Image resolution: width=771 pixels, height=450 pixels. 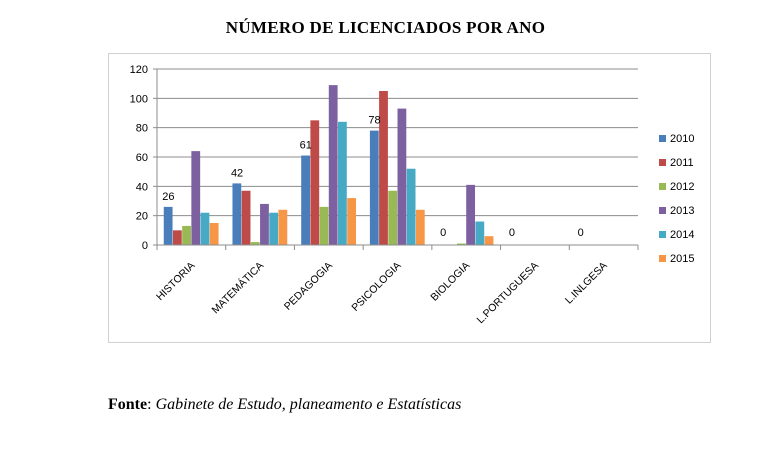 What do you see at coordinates (139, 70) in the screenshot?
I see `y-tick-label: 120` at bounding box center [139, 70].